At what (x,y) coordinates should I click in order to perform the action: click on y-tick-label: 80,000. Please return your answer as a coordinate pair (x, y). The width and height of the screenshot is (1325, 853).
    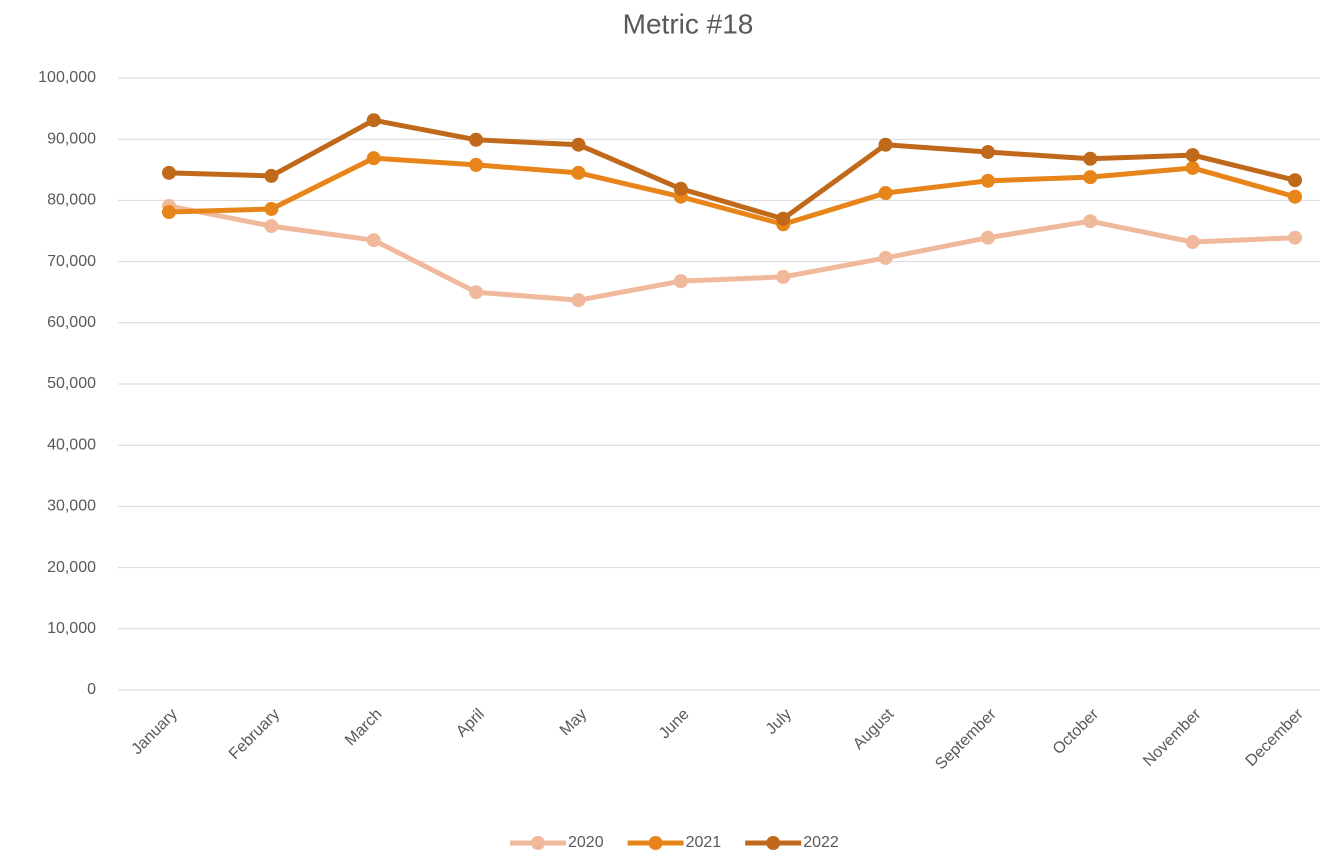
    Looking at the image, I should click on (71, 200).